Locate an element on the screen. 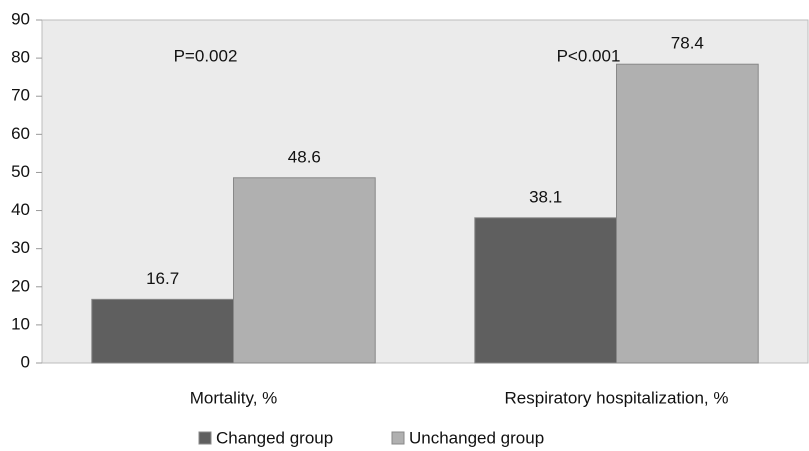  annotation: P<0.001 is located at coordinates (589, 55).